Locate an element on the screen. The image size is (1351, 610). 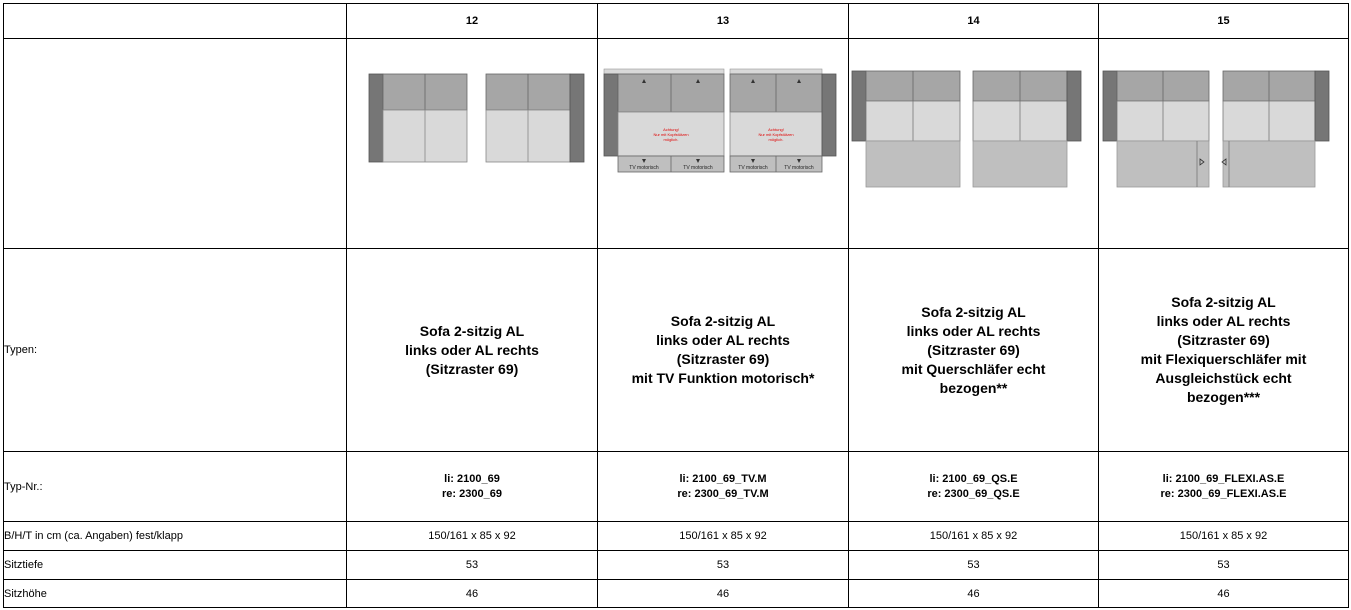
tv-label-left-1: TV motorisch is located at coordinates (644, 168).